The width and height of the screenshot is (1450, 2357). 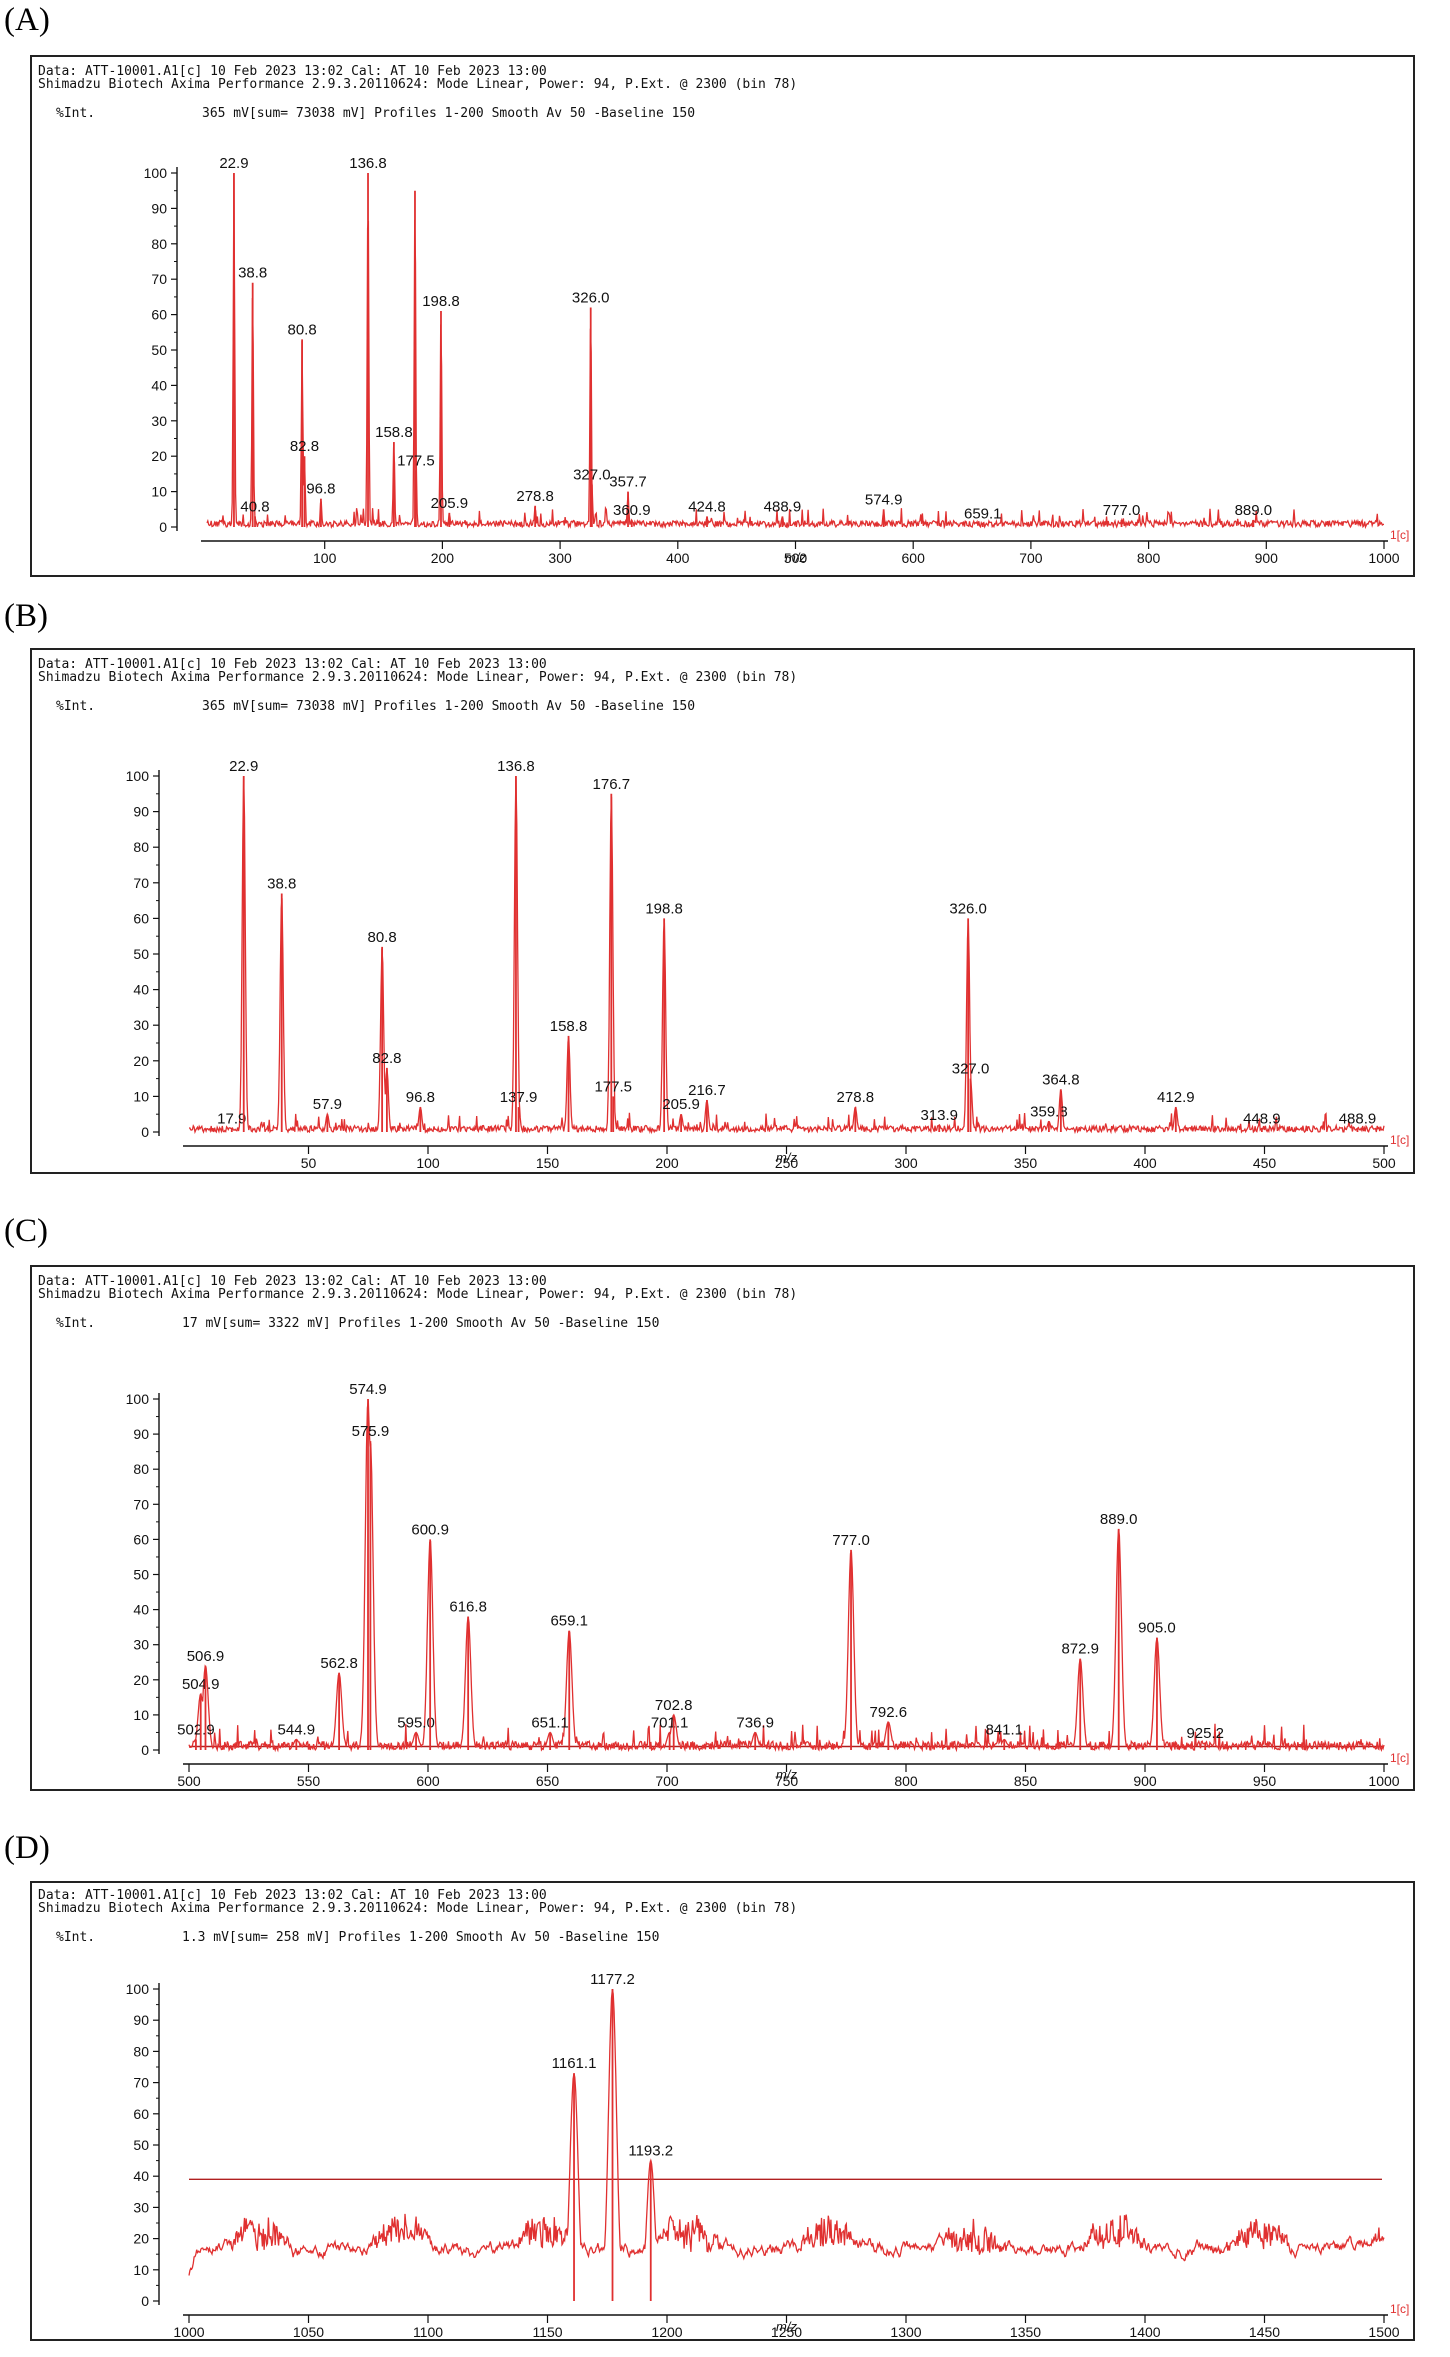 What do you see at coordinates (196, 1729) in the screenshot?
I see `peak-label: 502.9` at bounding box center [196, 1729].